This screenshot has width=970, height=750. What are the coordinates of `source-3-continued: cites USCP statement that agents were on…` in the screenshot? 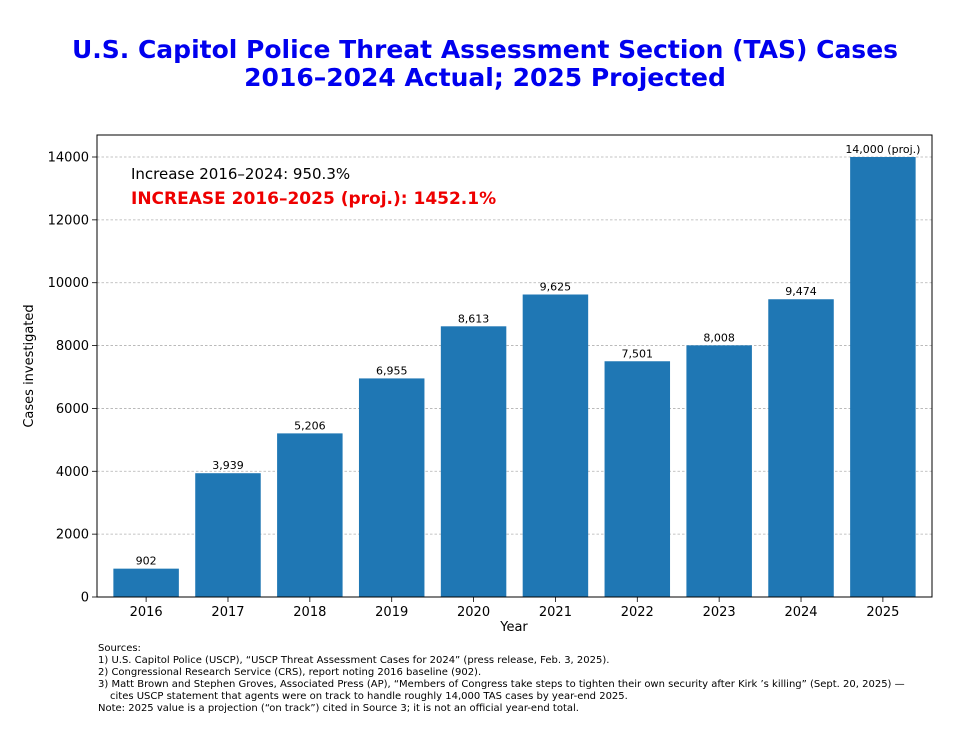 It's located at (369, 696).